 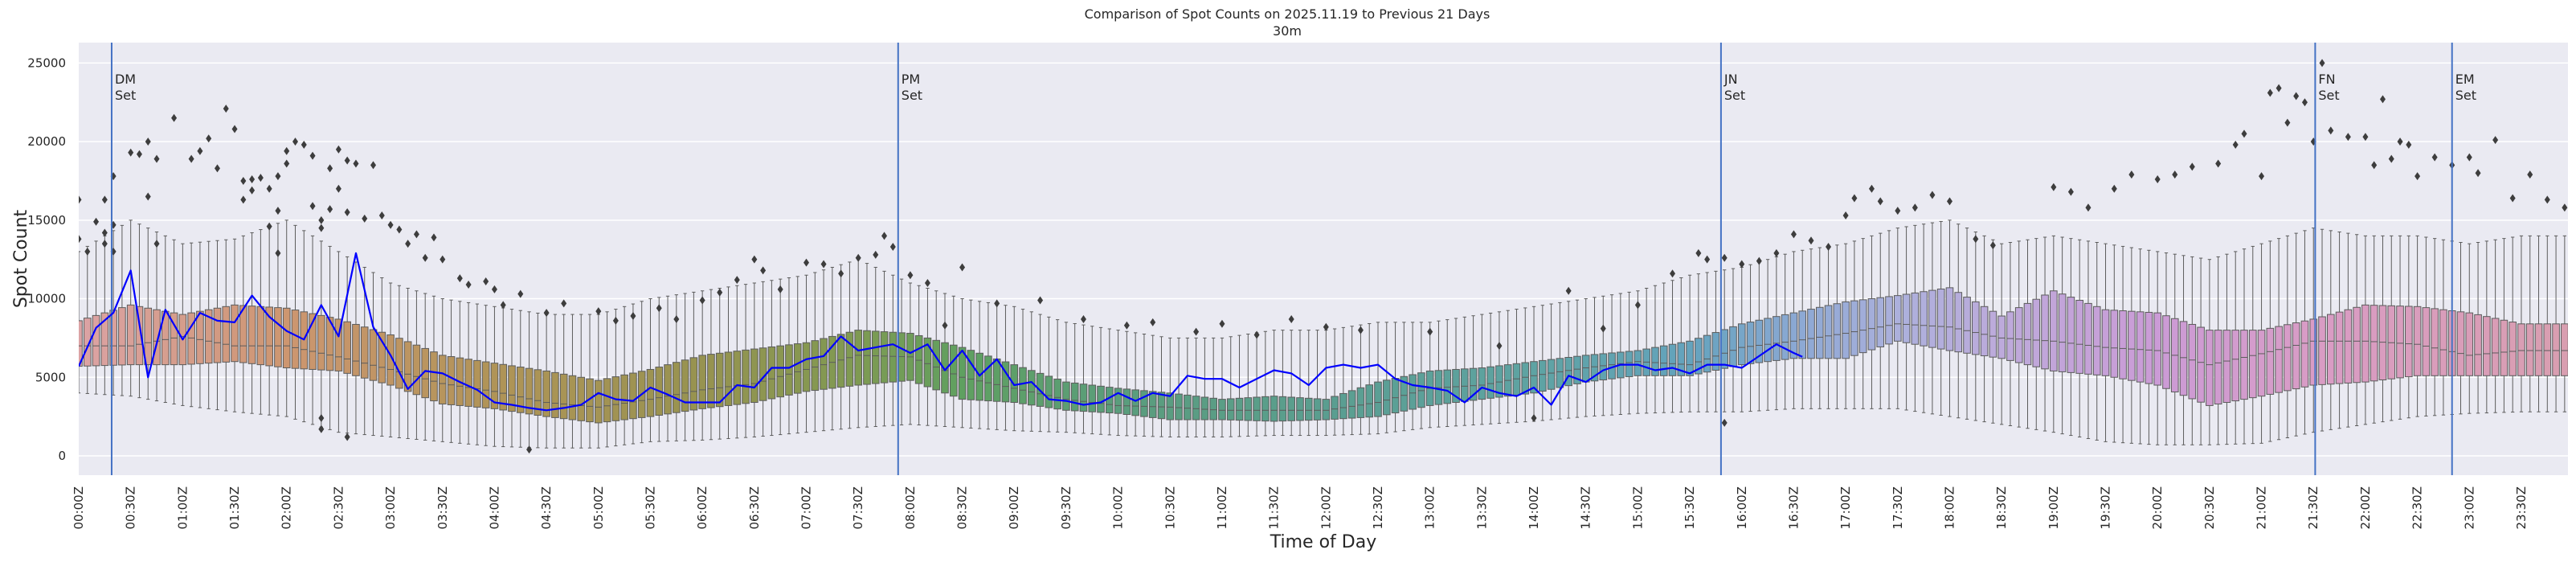 I want to click on y-tick-label: 15000, so click(x=46, y=220).